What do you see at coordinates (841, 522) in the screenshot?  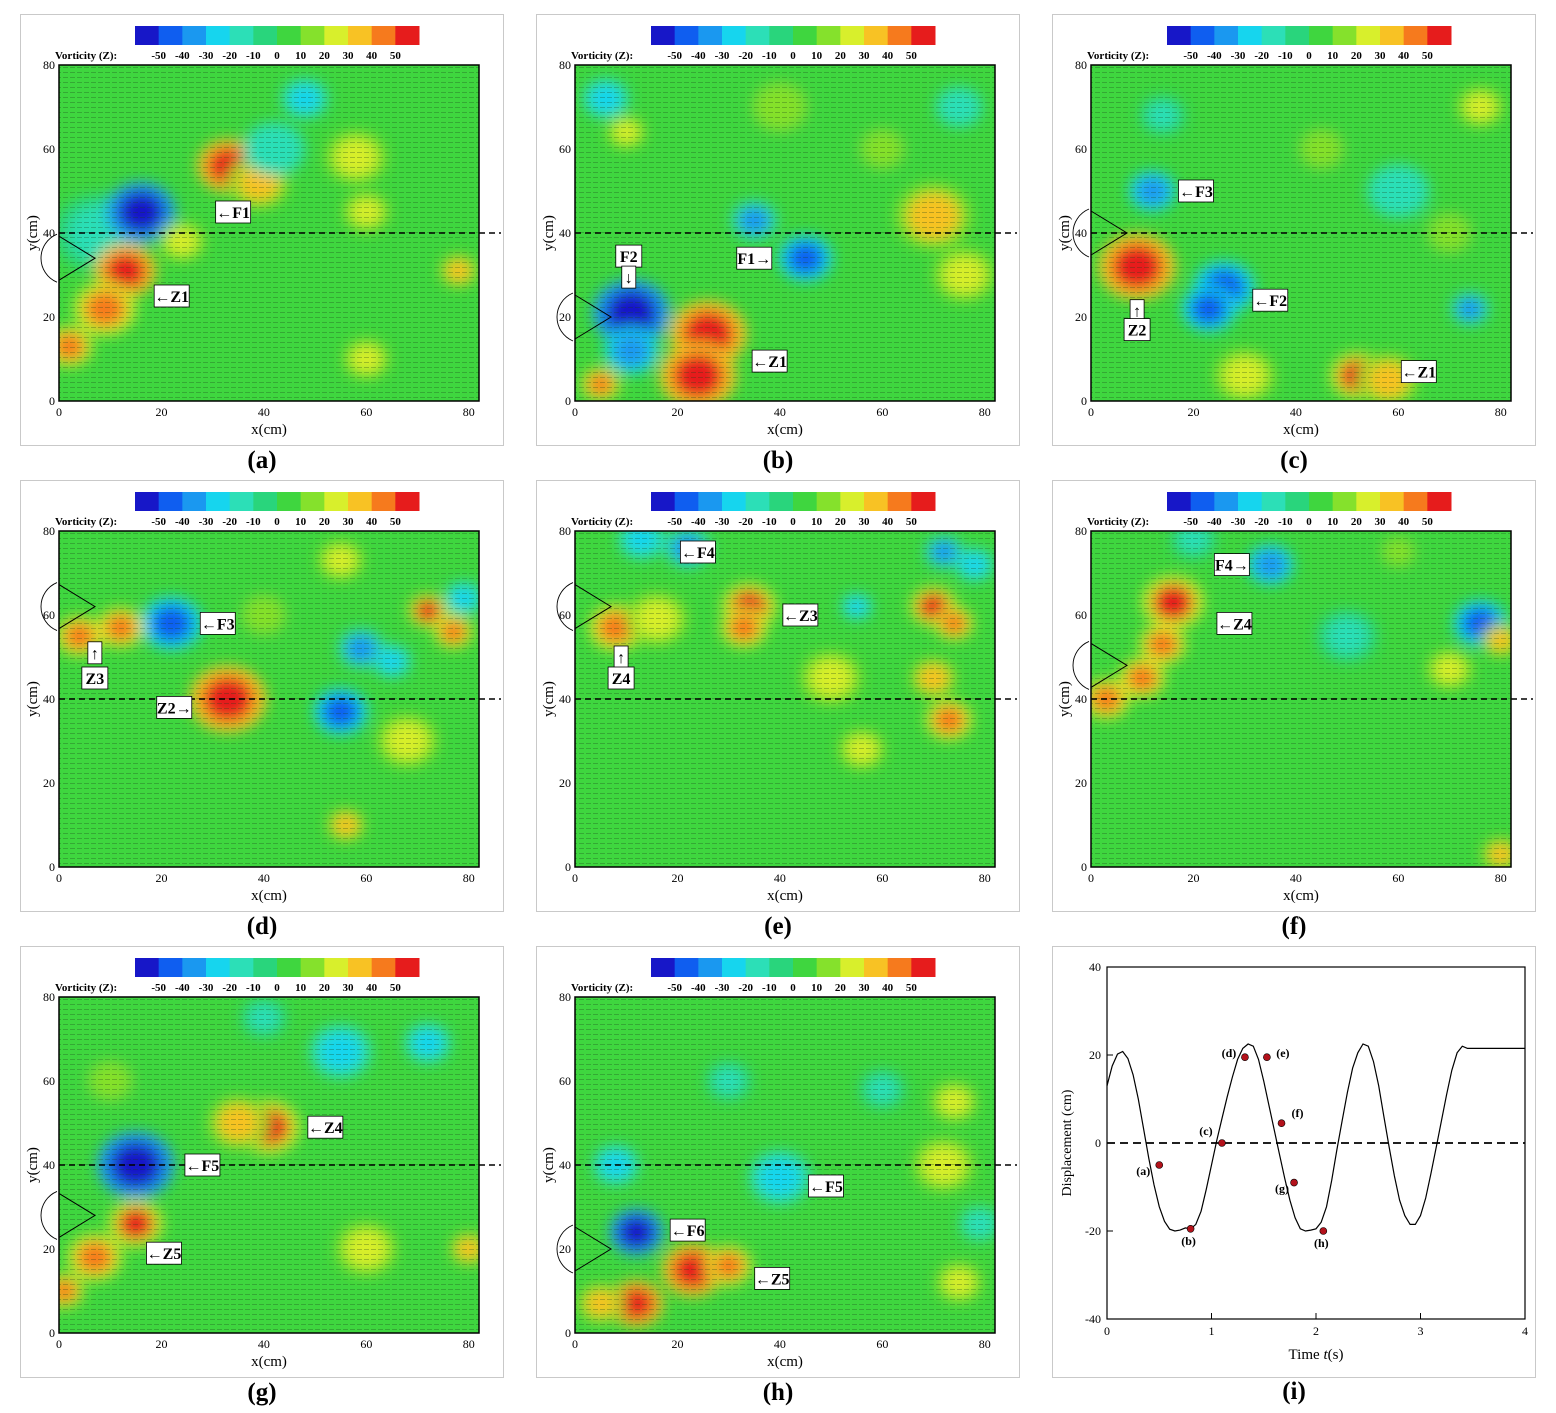 I see `colorbar-tick-label: 20` at bounding box center [841, 522].